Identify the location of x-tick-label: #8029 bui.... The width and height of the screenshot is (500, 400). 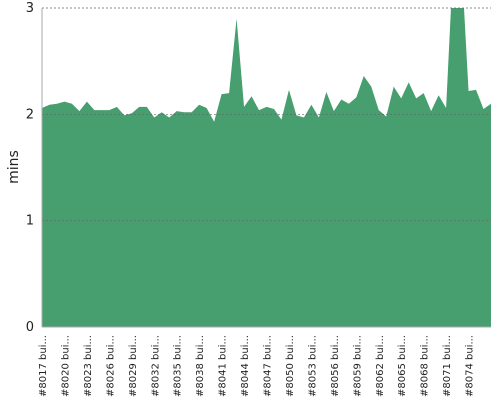
(133, 366).